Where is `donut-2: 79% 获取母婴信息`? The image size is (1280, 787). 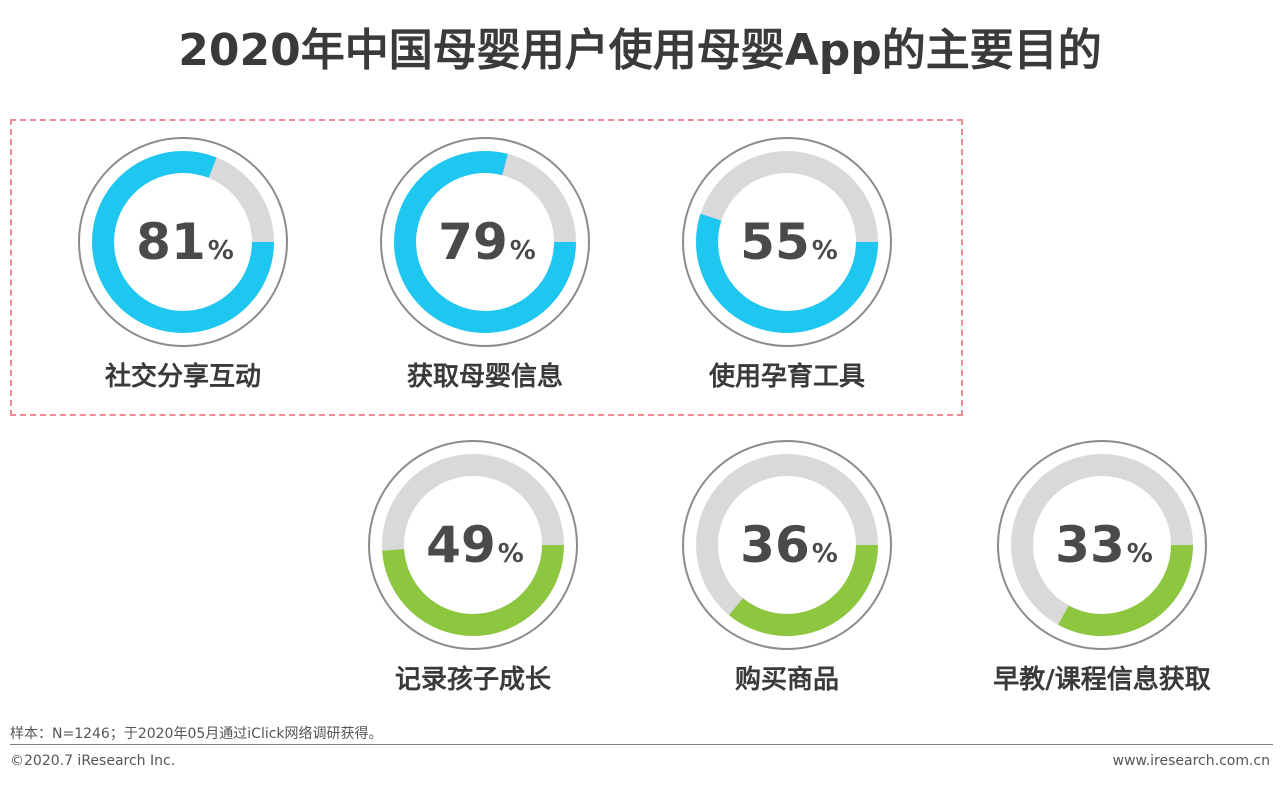 donut-2: 79% 获取母婴信息 is located at coordinates (485, 264).